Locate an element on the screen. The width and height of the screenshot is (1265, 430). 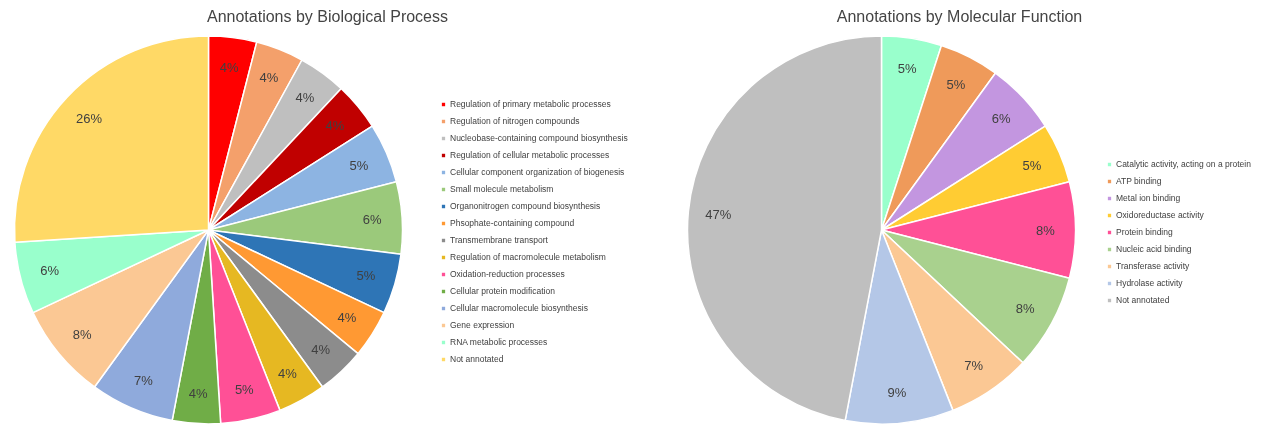
data-label: 9% is located at coordinates (897, 393).